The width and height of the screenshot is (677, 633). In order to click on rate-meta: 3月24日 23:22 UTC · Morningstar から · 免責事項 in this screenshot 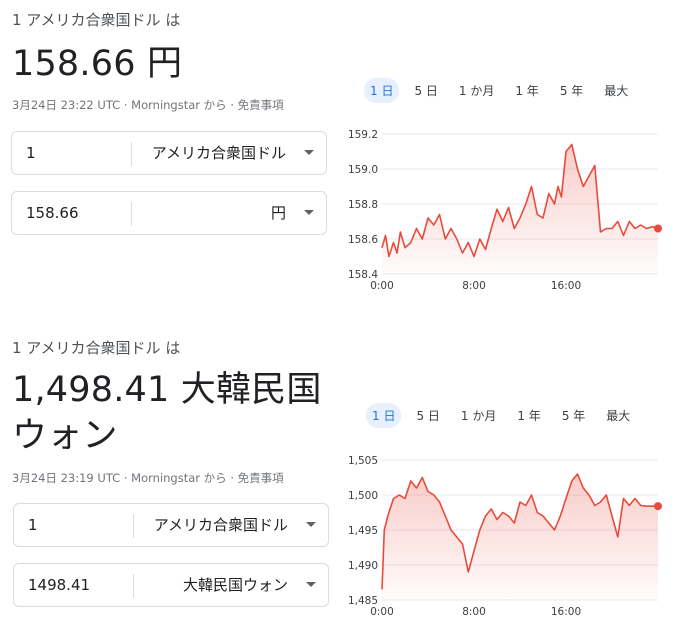, I will do `click(148, 105)`.